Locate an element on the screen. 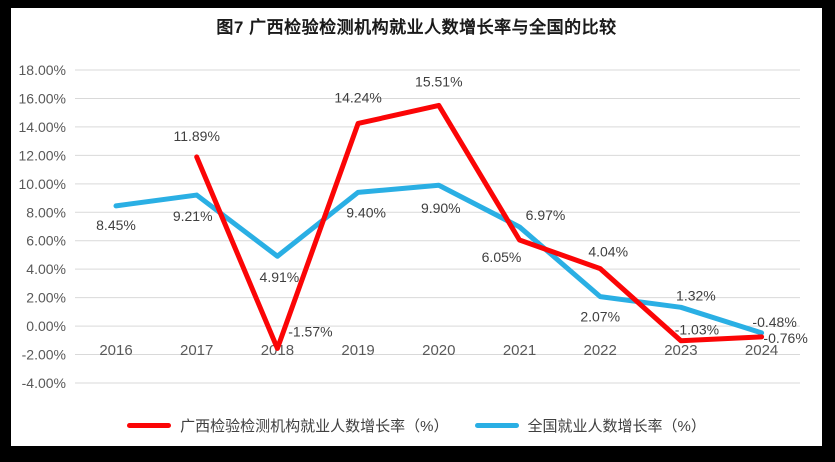 The height and width of the screenshot is (462, 835). data-label: -0.76% is located at coordinates (785, 338).